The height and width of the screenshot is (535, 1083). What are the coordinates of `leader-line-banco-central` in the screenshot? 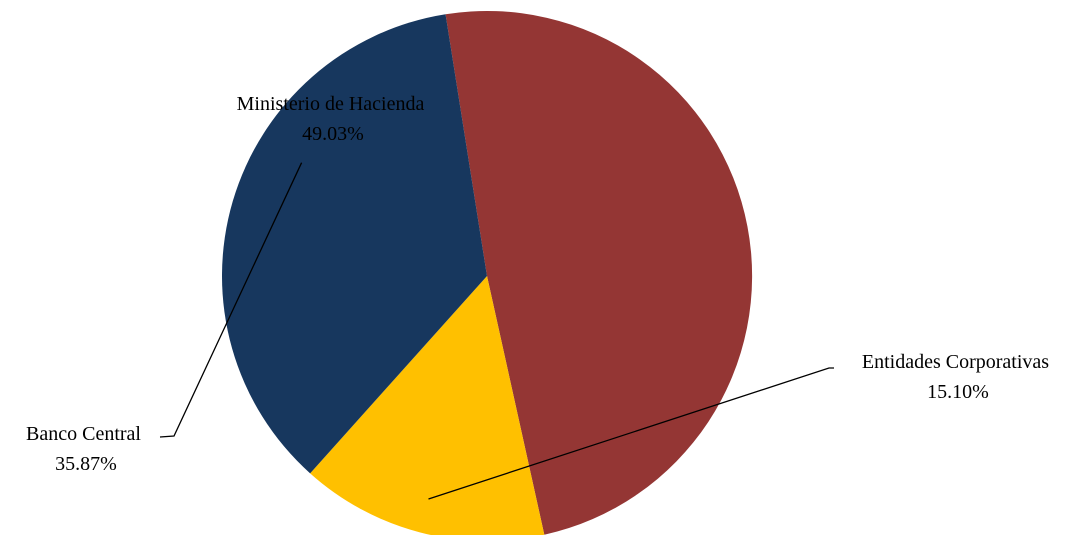 It's located at (231, 300).